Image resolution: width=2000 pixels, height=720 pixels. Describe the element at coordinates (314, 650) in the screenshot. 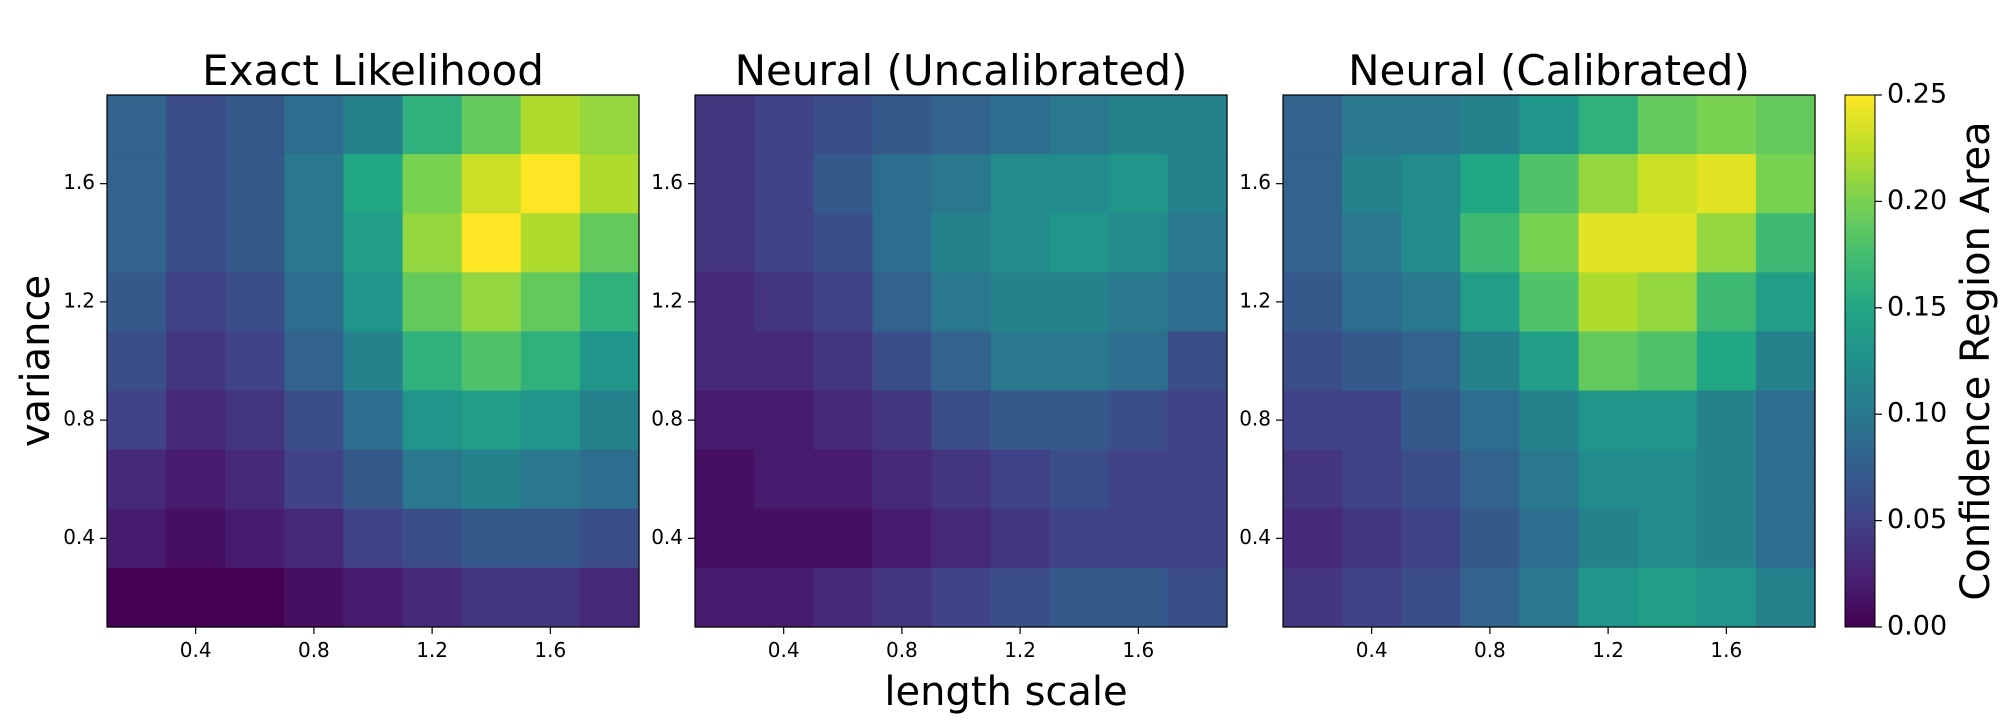

I see `x-tick-label: 0.8` at that location.